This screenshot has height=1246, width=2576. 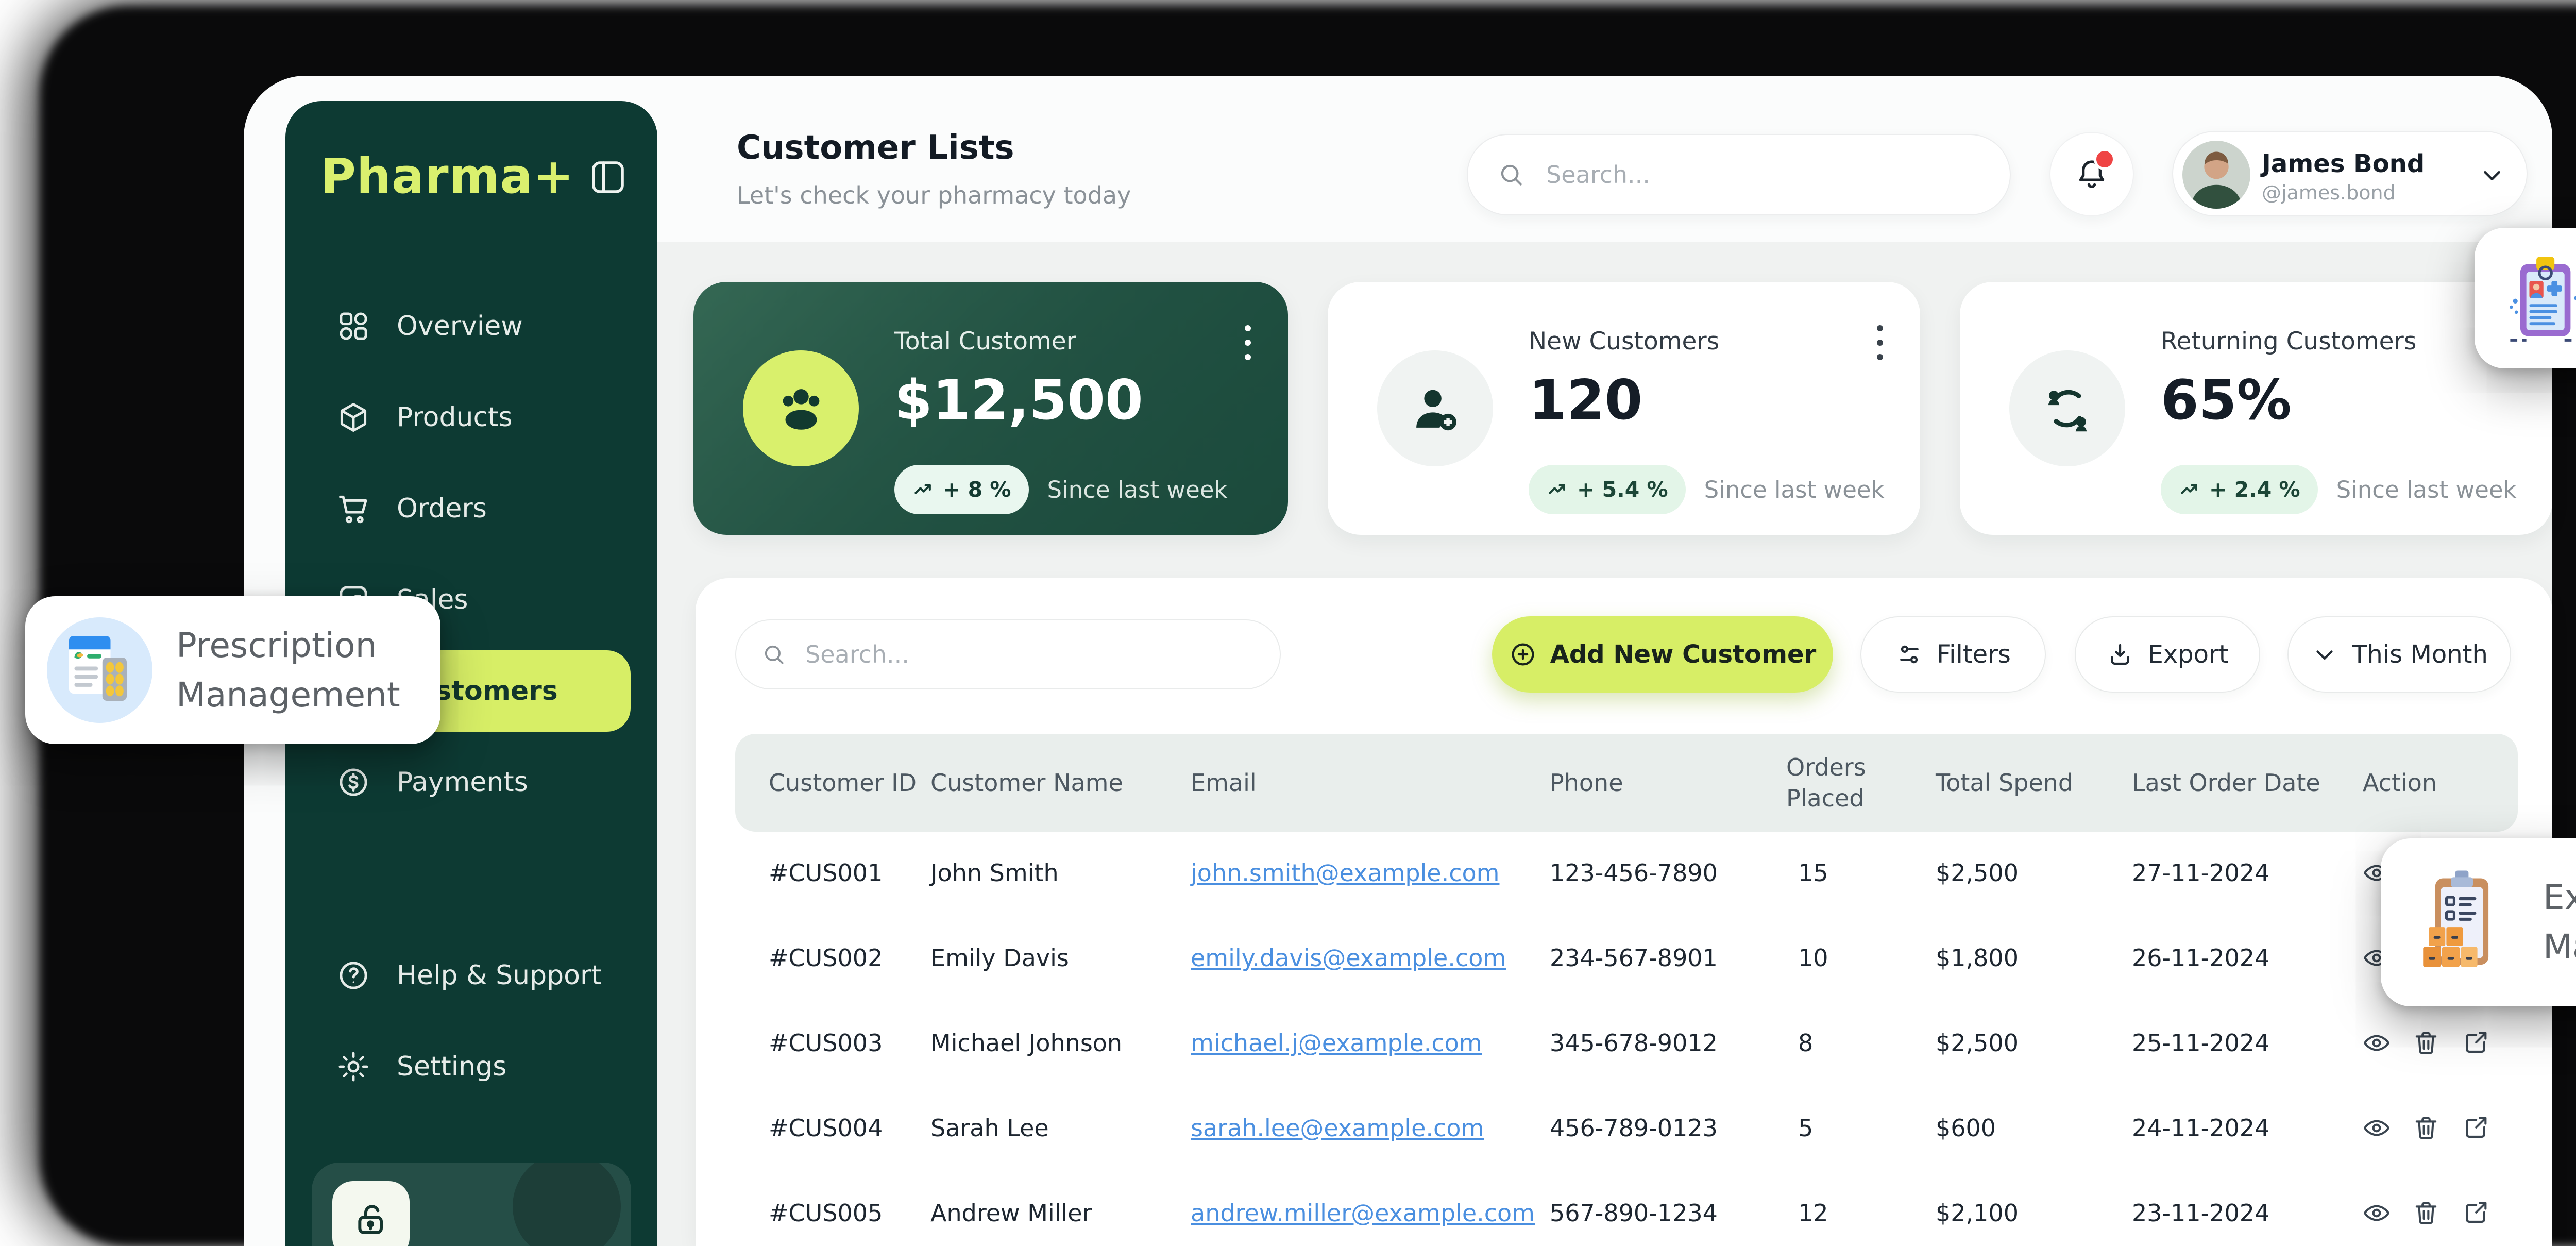 What do you see at coordinates (455, 417) in the screenshot?
I see `sidebar-item-label: Products` at bounding box center [455, 417].